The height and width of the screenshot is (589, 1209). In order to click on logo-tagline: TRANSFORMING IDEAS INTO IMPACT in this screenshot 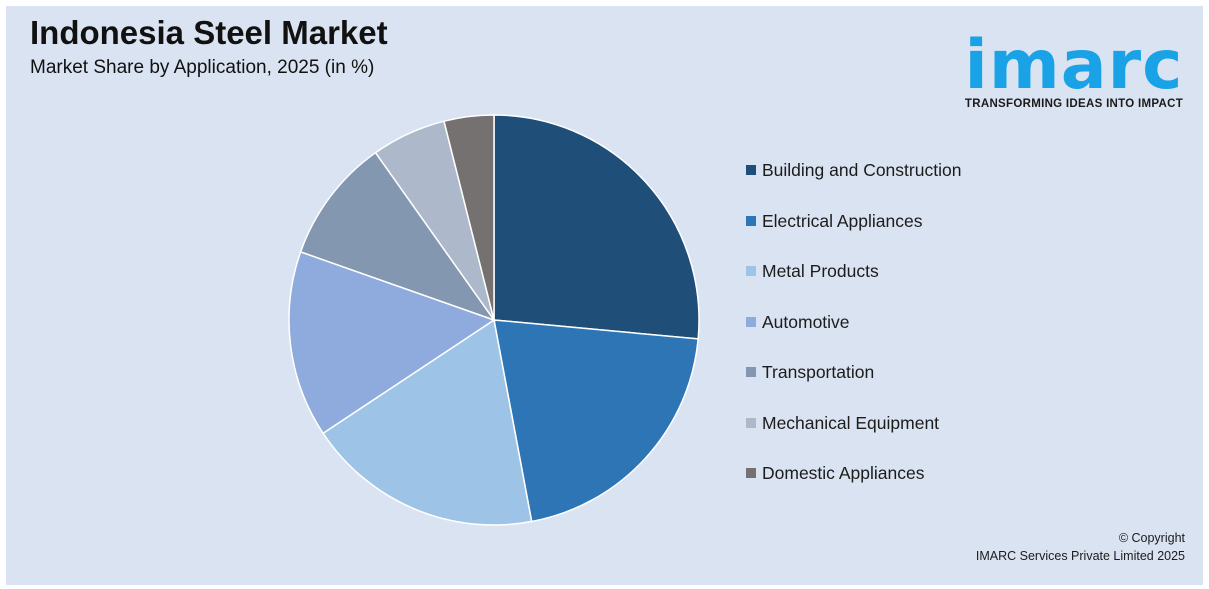, I will do `click(1074, 104)`.